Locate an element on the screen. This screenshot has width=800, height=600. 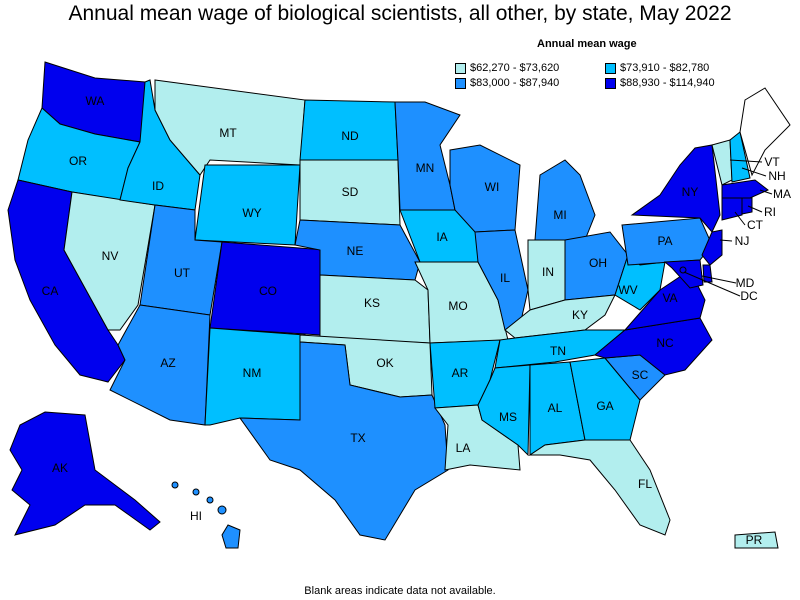
state-ME is located at coordinates (765, 132).